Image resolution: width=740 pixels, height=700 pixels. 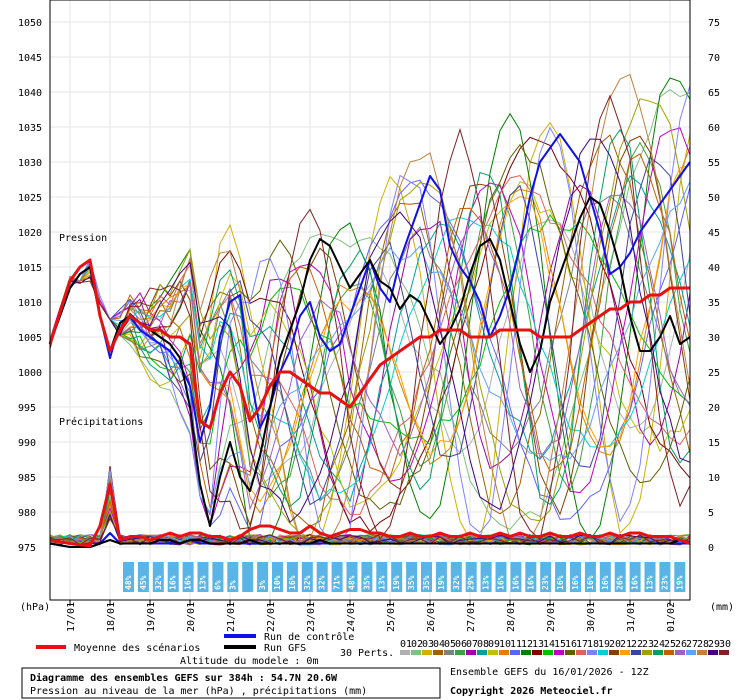 I want to click on perturbation-id-label: 22, so click(x=637, y=644).